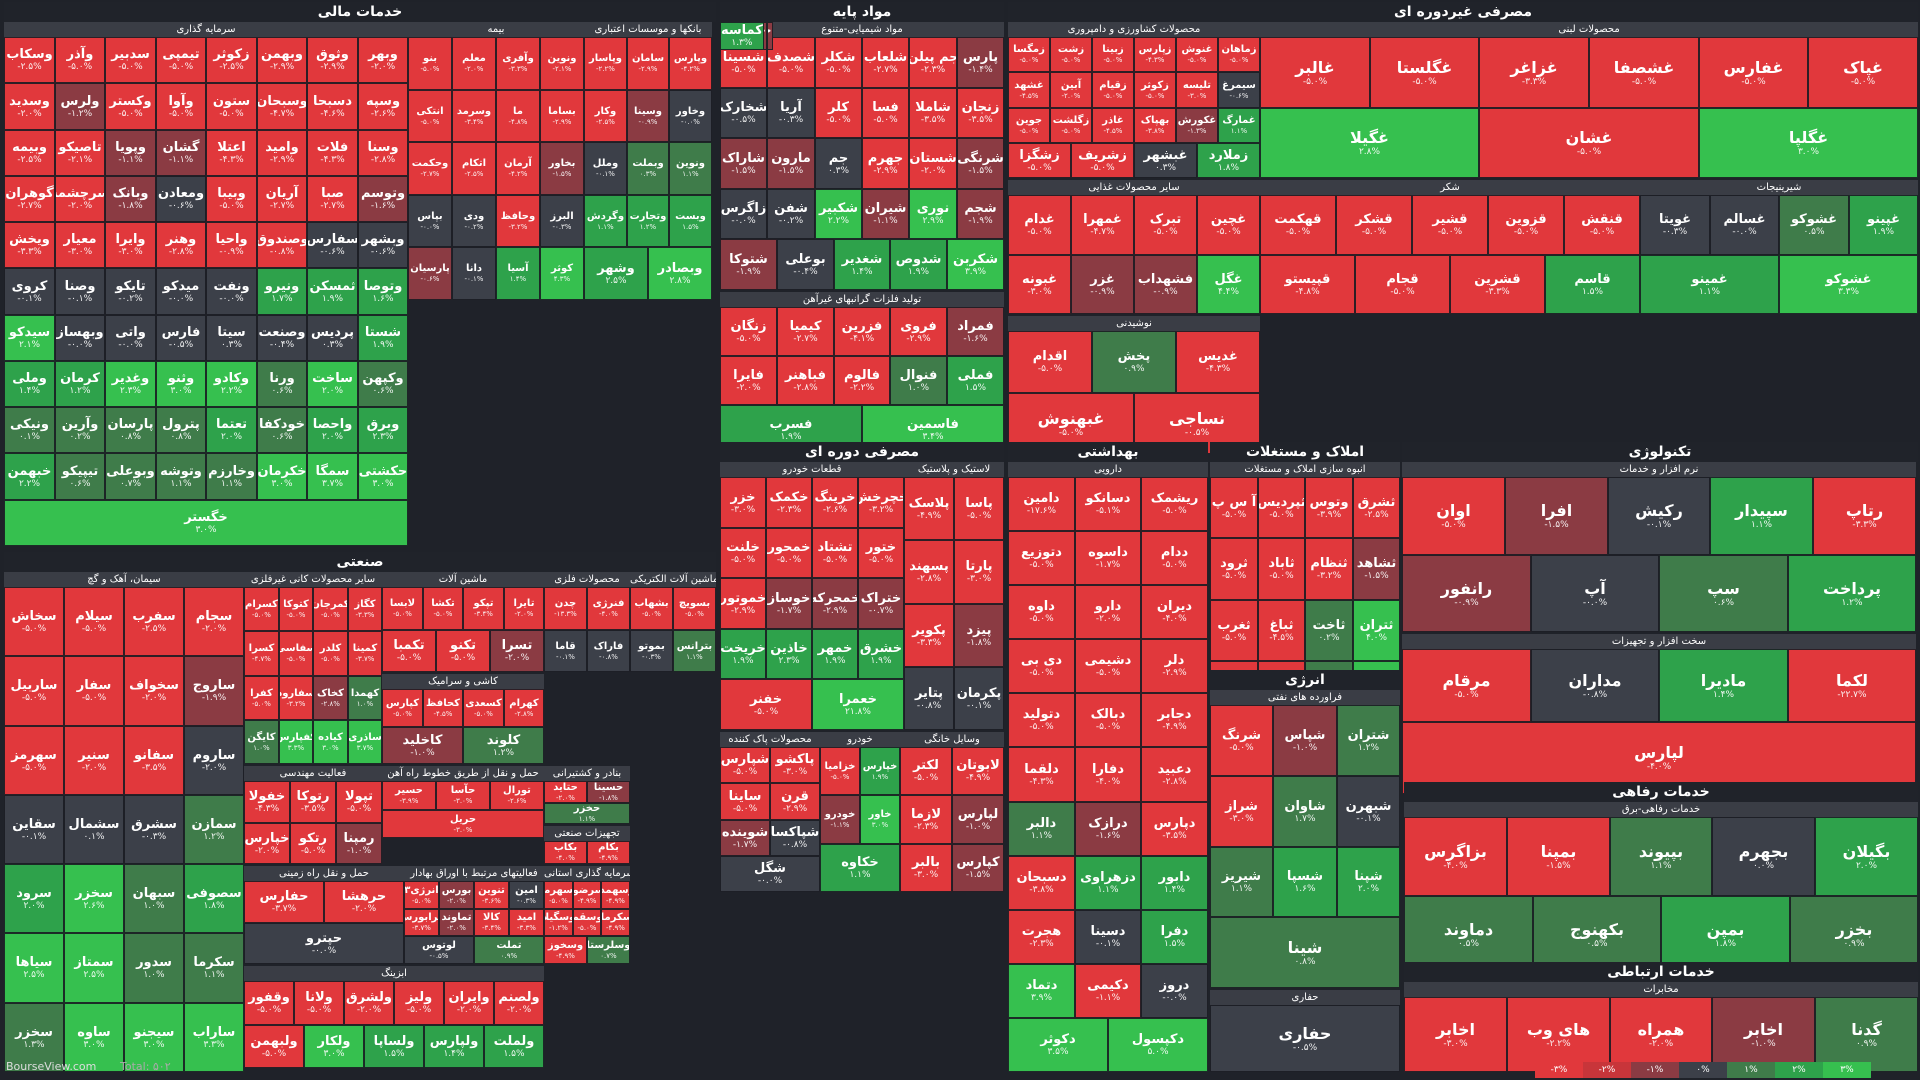 This screenshot has height=1080, width=1920. What do you see at coordinates (918, 264) in the screenshot?
I see `stock-tile: شدوص ۱.۹%` at bounding box center [918, 264].